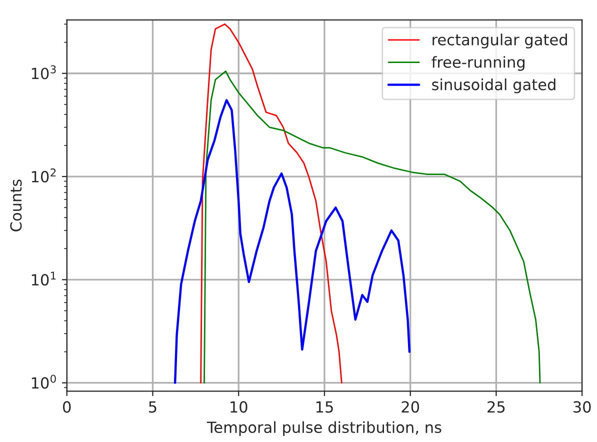 The height and width of the screenshot is (442, 597). I want to click on y-tick-label: 10$^{0}$, so click(44, 381).